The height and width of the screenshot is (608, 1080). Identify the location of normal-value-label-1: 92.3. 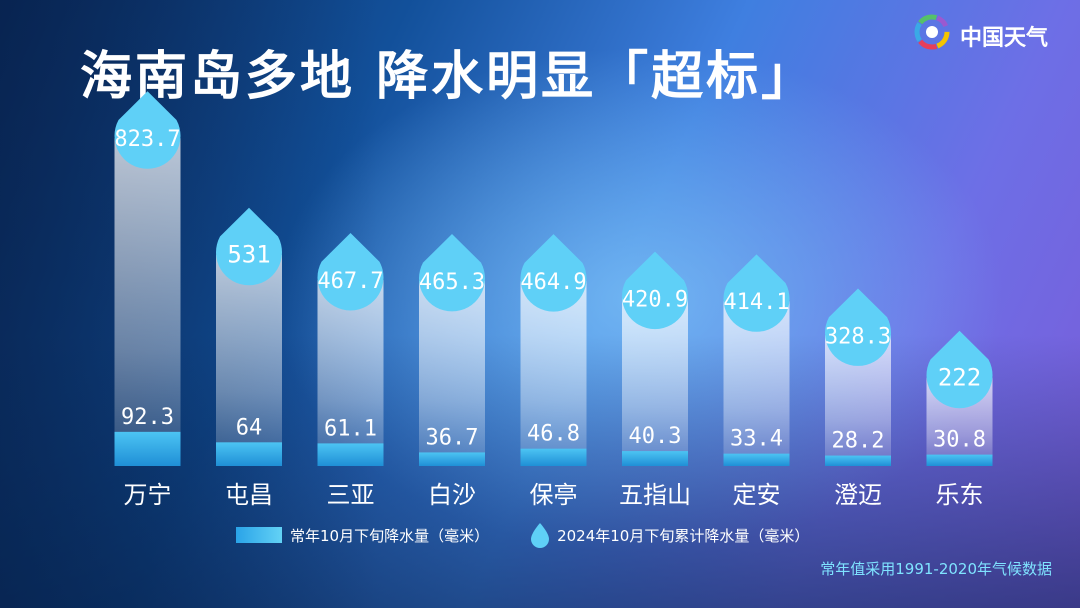
(147, 417).